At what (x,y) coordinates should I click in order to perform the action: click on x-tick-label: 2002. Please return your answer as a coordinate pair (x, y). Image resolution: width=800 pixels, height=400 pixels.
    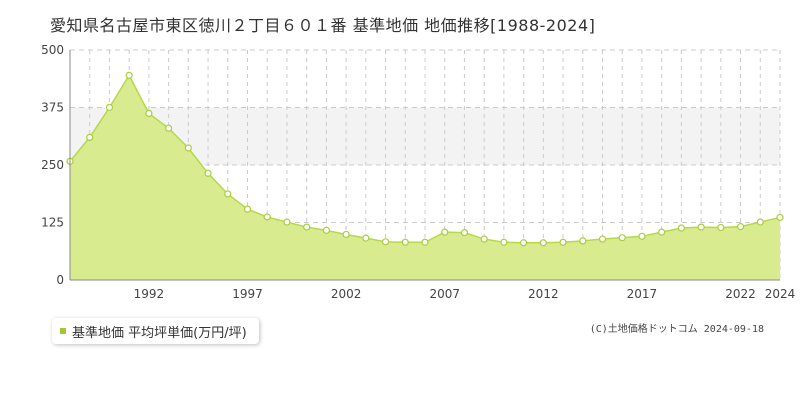
    Looking at the image, I should click on (346, 294).